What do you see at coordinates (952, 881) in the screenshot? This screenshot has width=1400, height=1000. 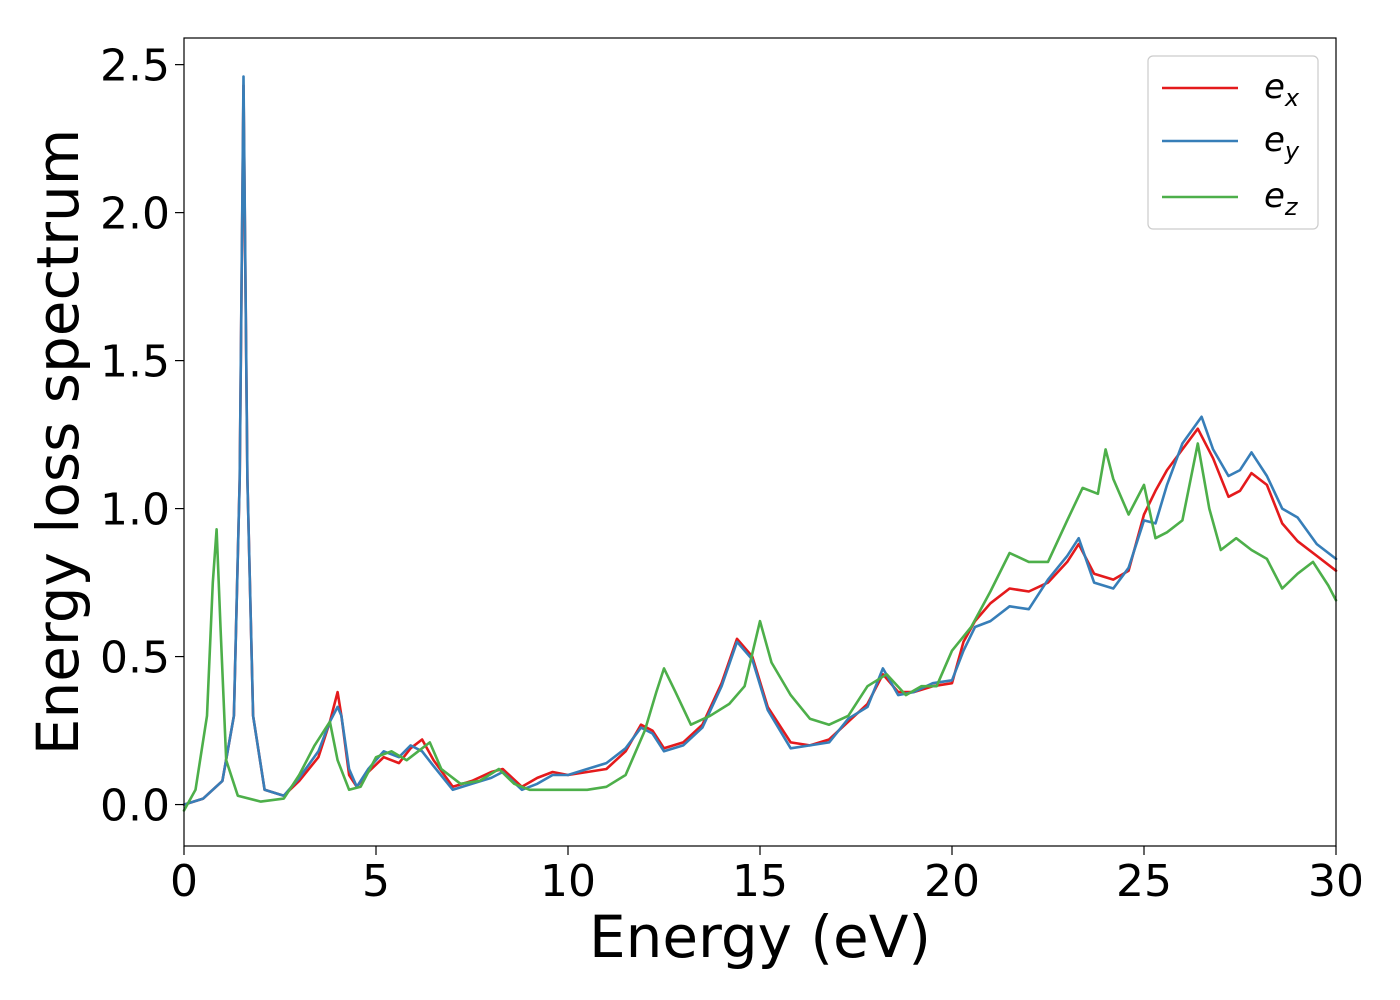 I see `x-tick-label: 20` at bounding box center [952, 881].